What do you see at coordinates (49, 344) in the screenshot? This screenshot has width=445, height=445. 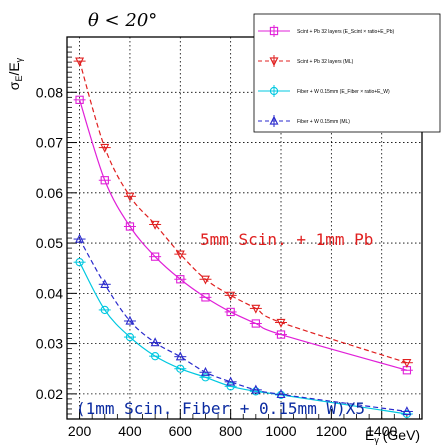 I see `y-tick-label: 0.03` at bounding box center [49, 344].